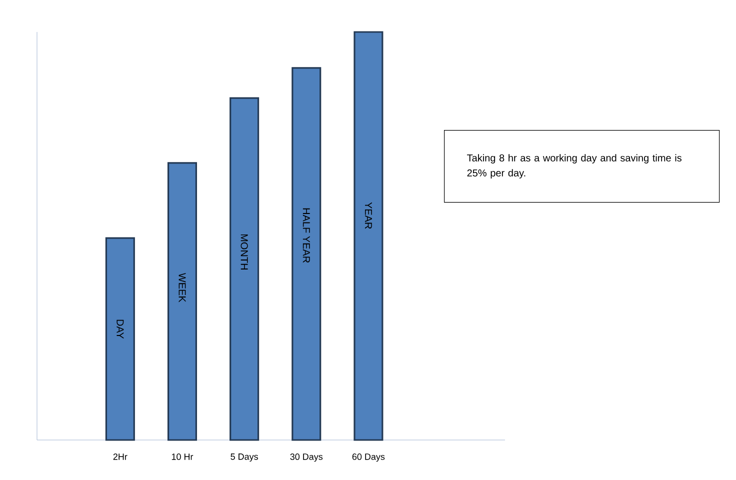 This screenshot has width=736, height=480. What do you see at coordinates (306, 235) in the screenshot?
I see `annotation: HALF YEAR` at bounding box center [306, 235].